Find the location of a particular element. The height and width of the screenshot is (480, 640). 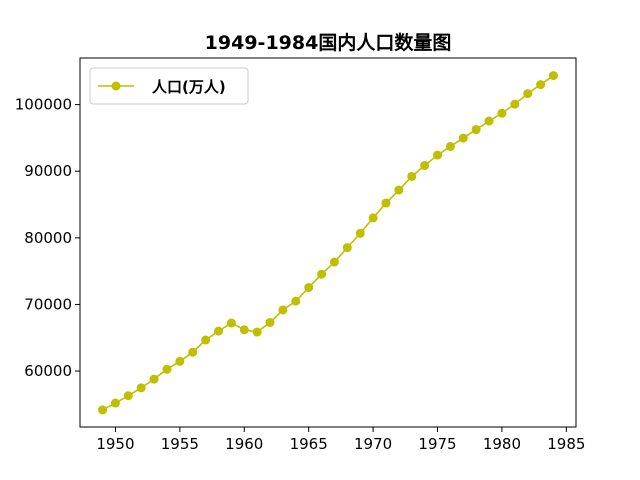

y-tick-label: 80000 is located at coordinates (48, 238).